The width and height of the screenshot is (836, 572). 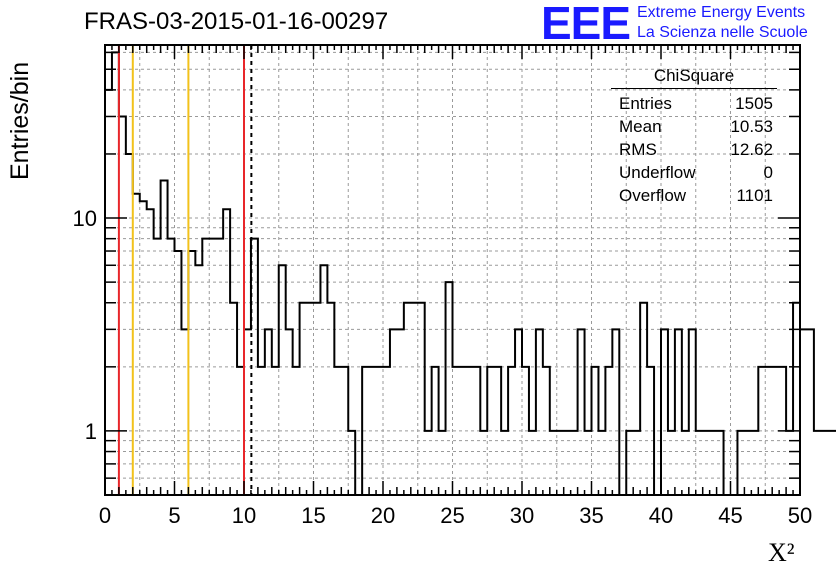 I want to click on y-axis-label: Entries/bin, so click(x=20, y=120).